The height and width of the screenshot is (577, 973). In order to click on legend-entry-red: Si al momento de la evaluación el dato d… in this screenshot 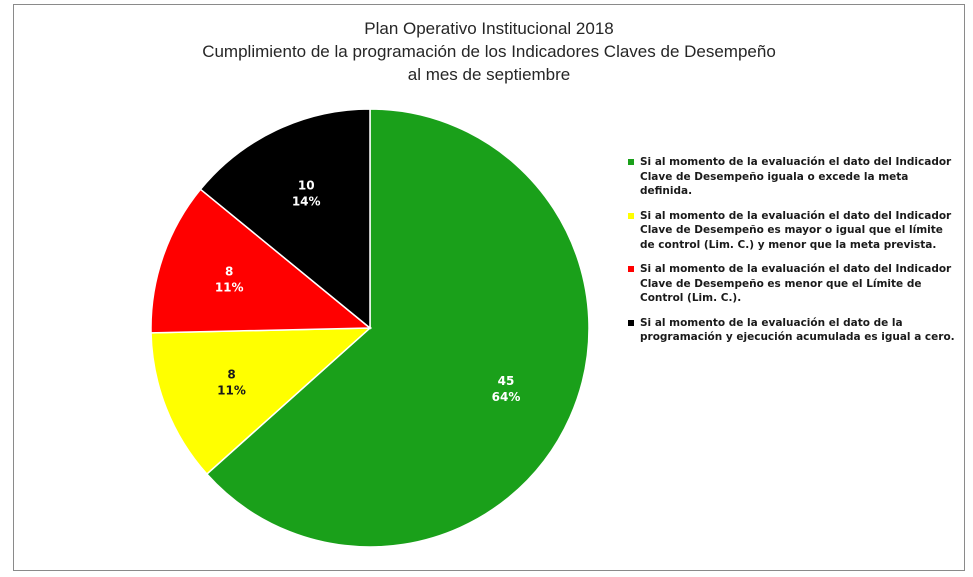, I will do `click(793, 284)`.